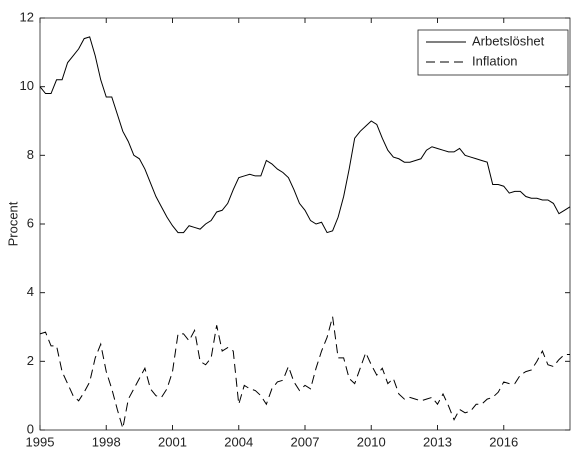 The height and width of the screenshot is (453, 572). I want to click on x-tick-label: 2001, so click(172, 441).